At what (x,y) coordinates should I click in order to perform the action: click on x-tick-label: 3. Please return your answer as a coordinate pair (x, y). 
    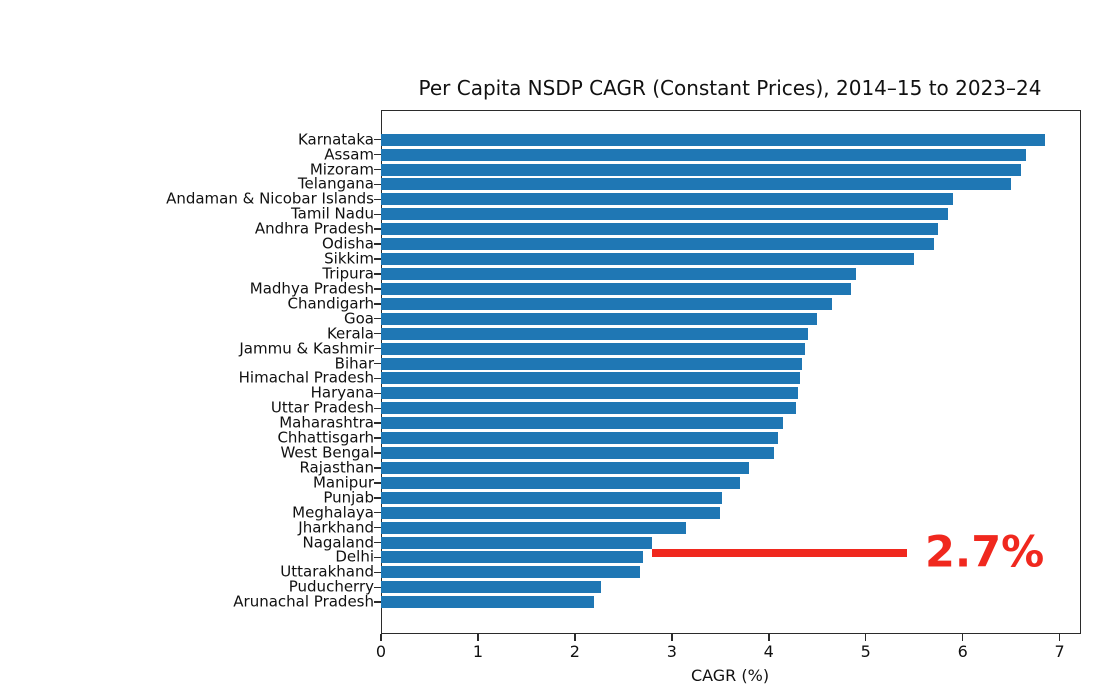
    Looking at the image, I should click on (671, 651).